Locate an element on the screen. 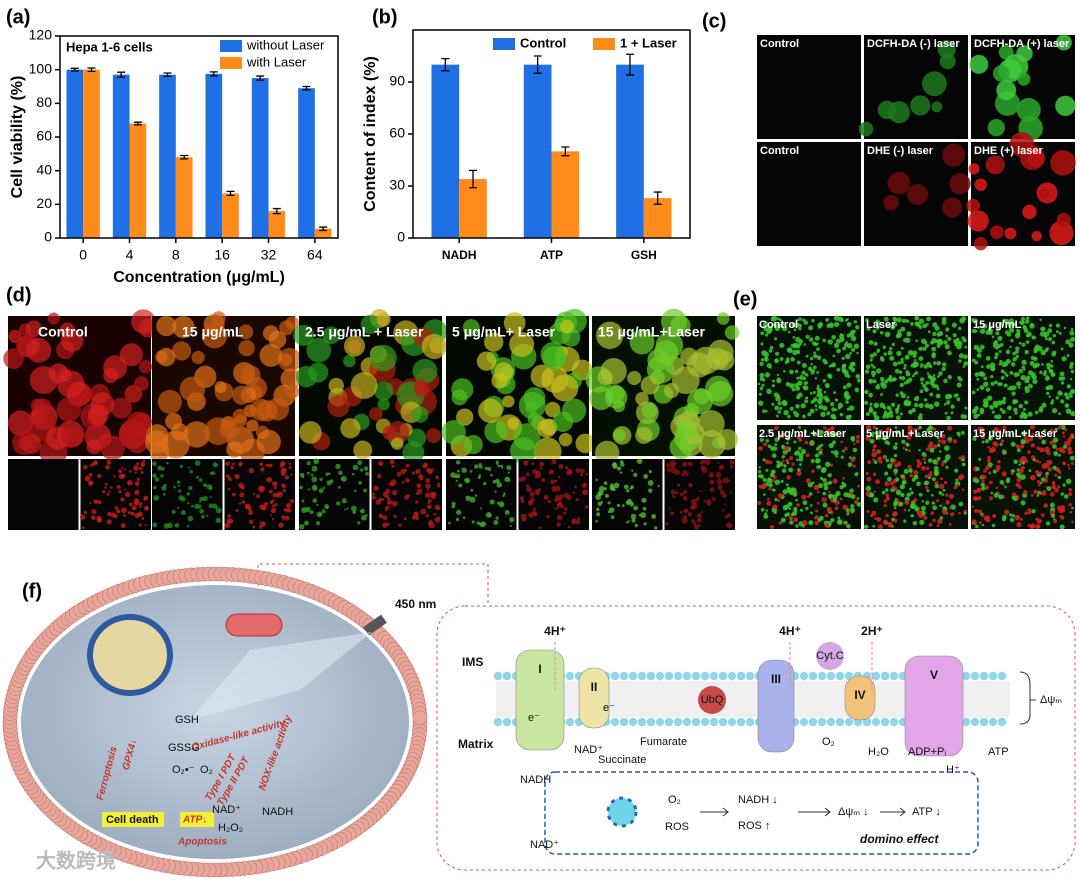 This screenshot has height=884, width=1080. x-tick-label: 64 is located at coordinates (315, 255).